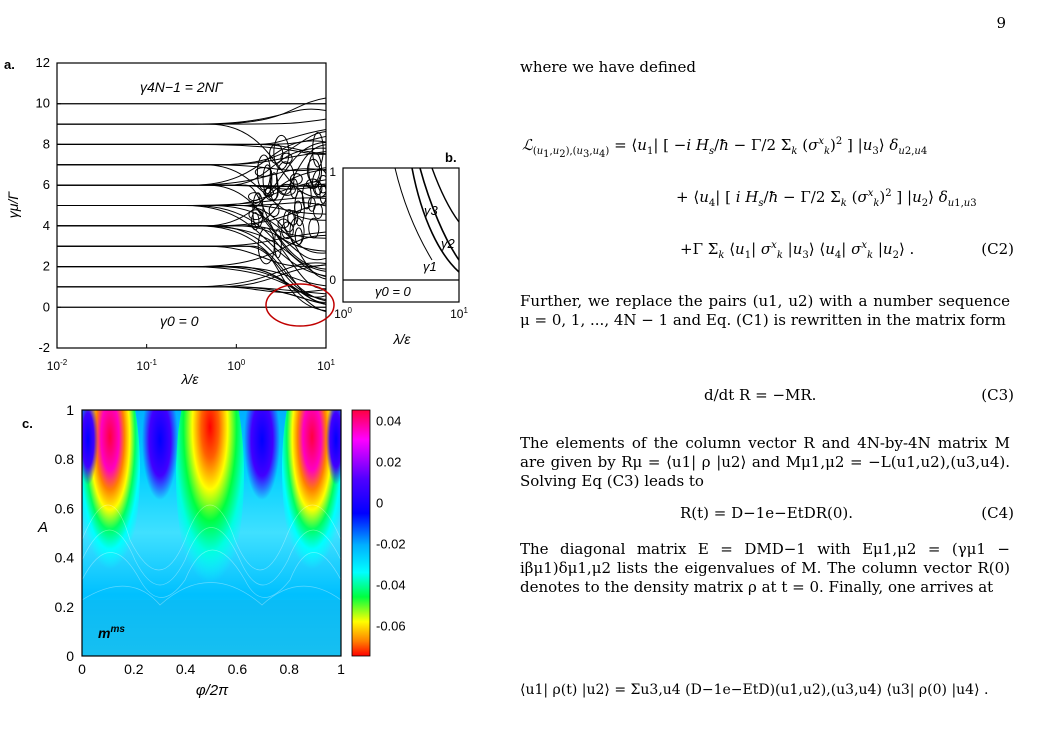  Describe the element at coordinates (997, 395) in the screenshot. I see `equation-c3-tag: (C3)` at that location.